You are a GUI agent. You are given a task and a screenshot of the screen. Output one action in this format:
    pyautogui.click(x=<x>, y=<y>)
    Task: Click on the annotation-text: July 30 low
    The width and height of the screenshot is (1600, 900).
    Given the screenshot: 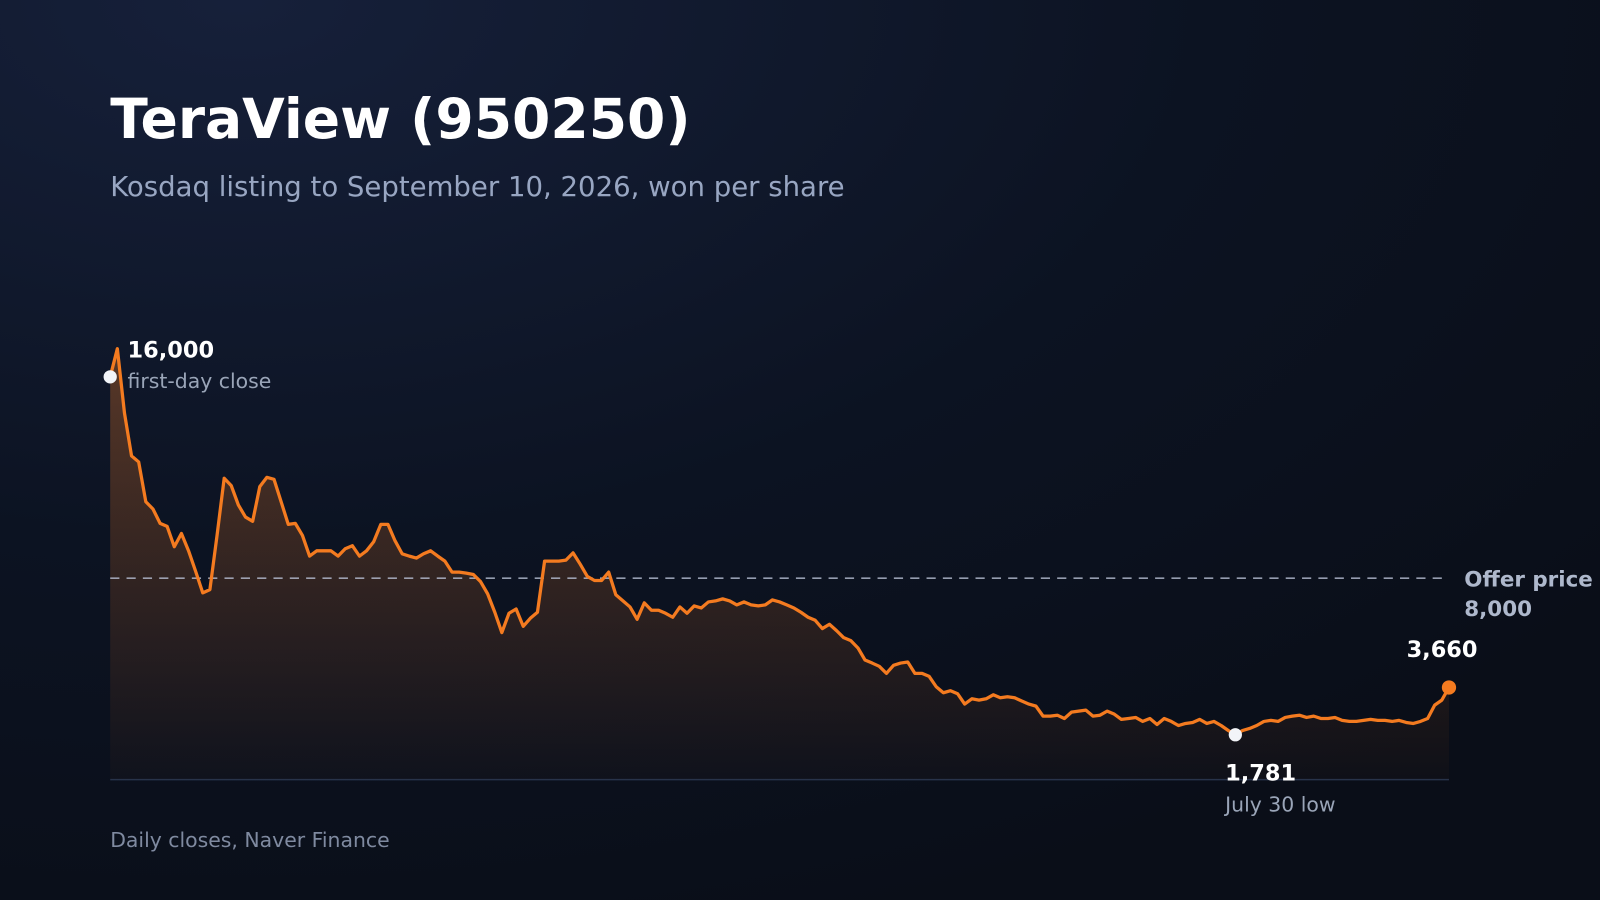 What is the action you would take?
    pyautogui.click(x=1279, y=804)
    